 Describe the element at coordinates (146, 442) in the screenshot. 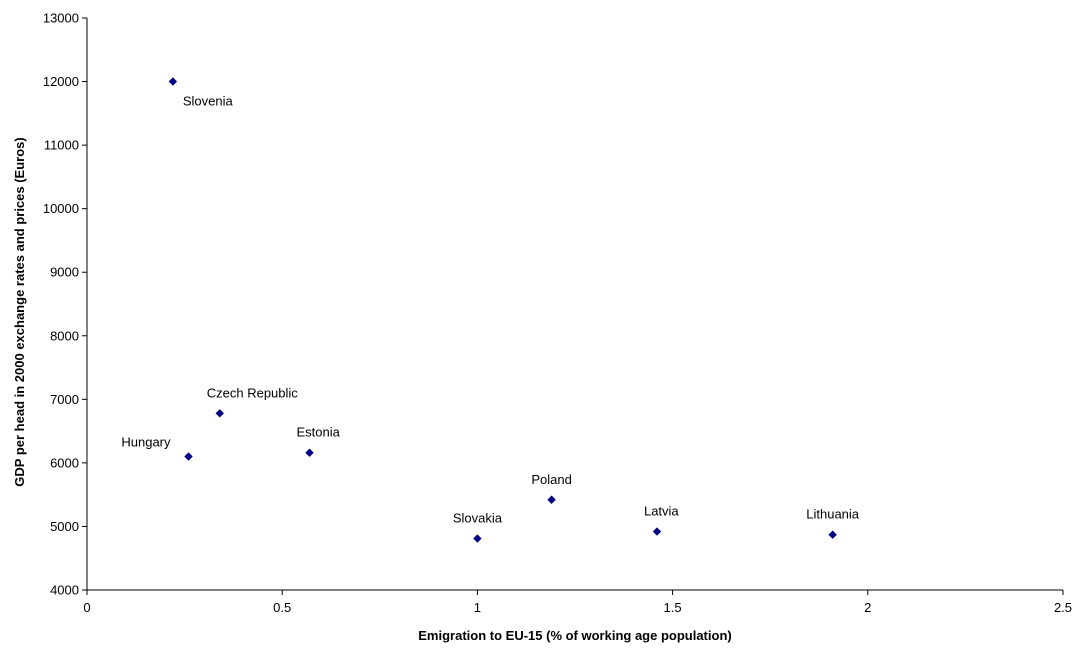

I see `data-point-label: Hungary` at that location.